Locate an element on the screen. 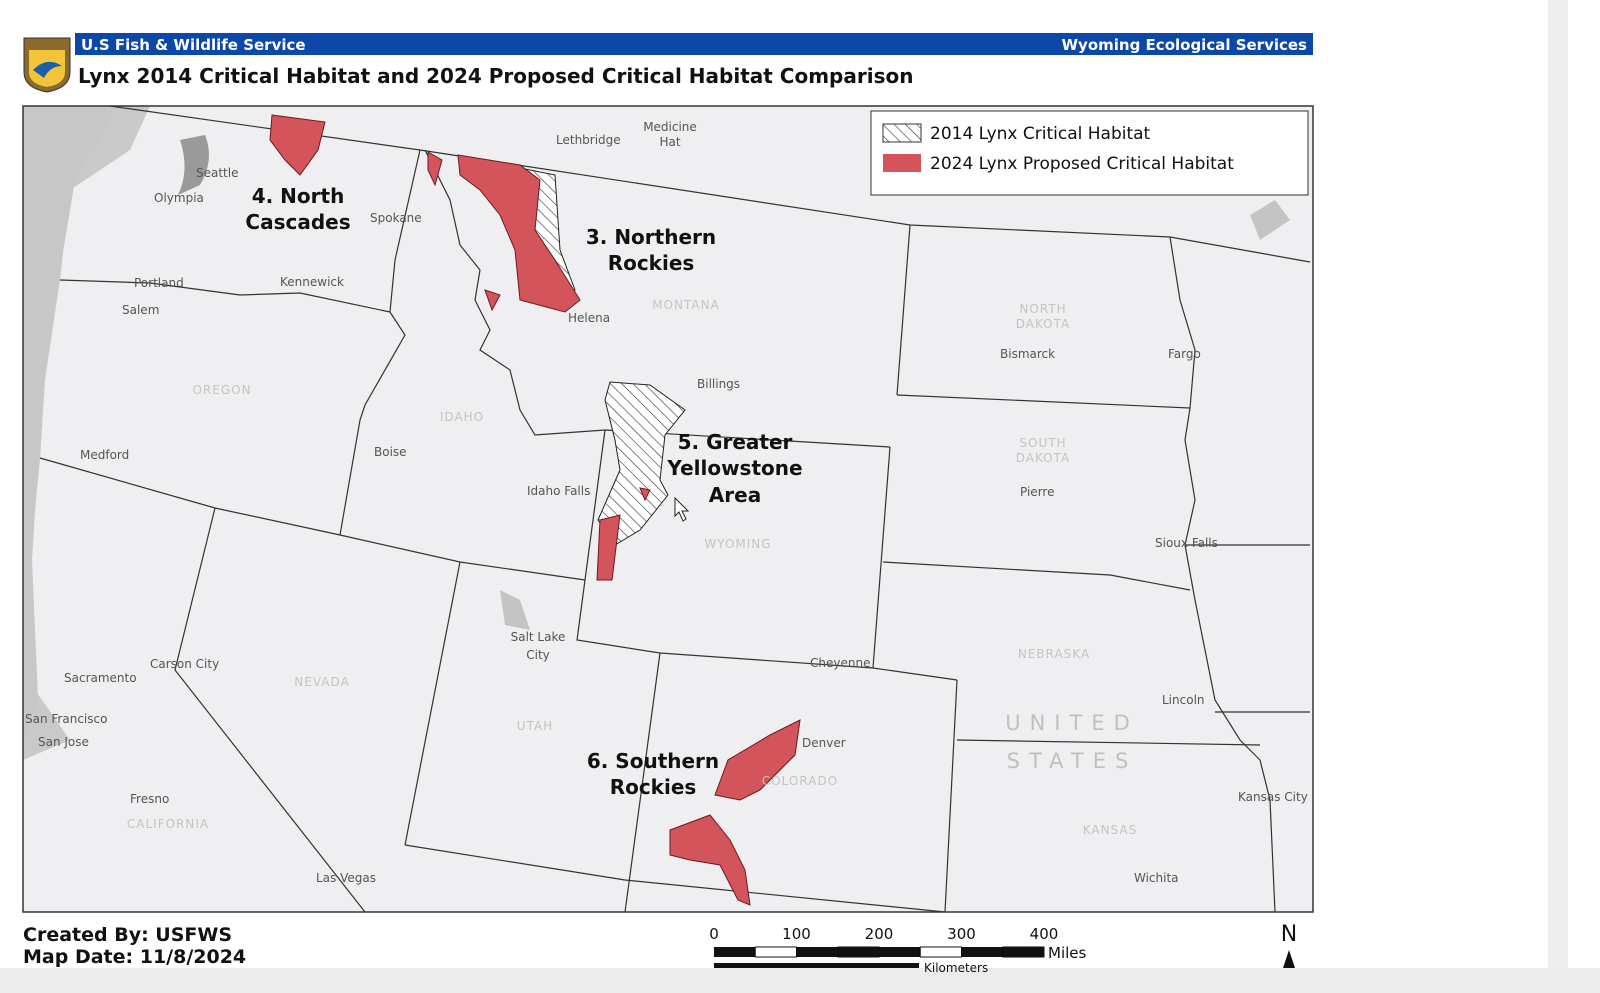 This screenshot has height=993, width=1600. north-arrow is located at coordinates (1289, 959).